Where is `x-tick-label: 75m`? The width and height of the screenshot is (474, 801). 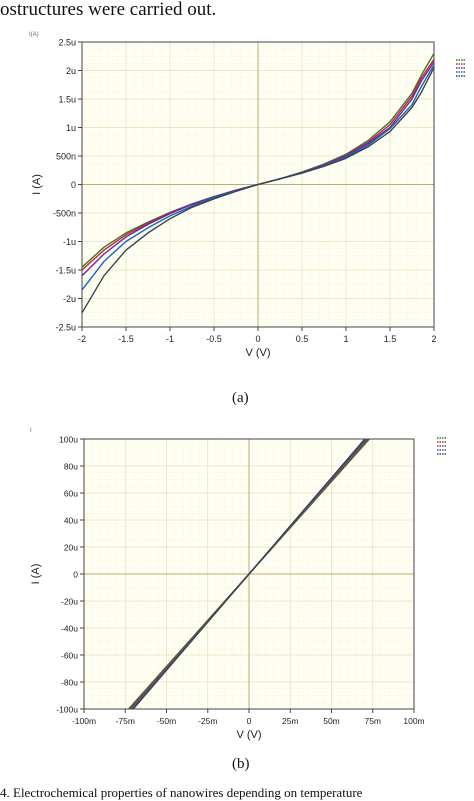
x-tick-label: 75m is located at coordinates (372, 721).